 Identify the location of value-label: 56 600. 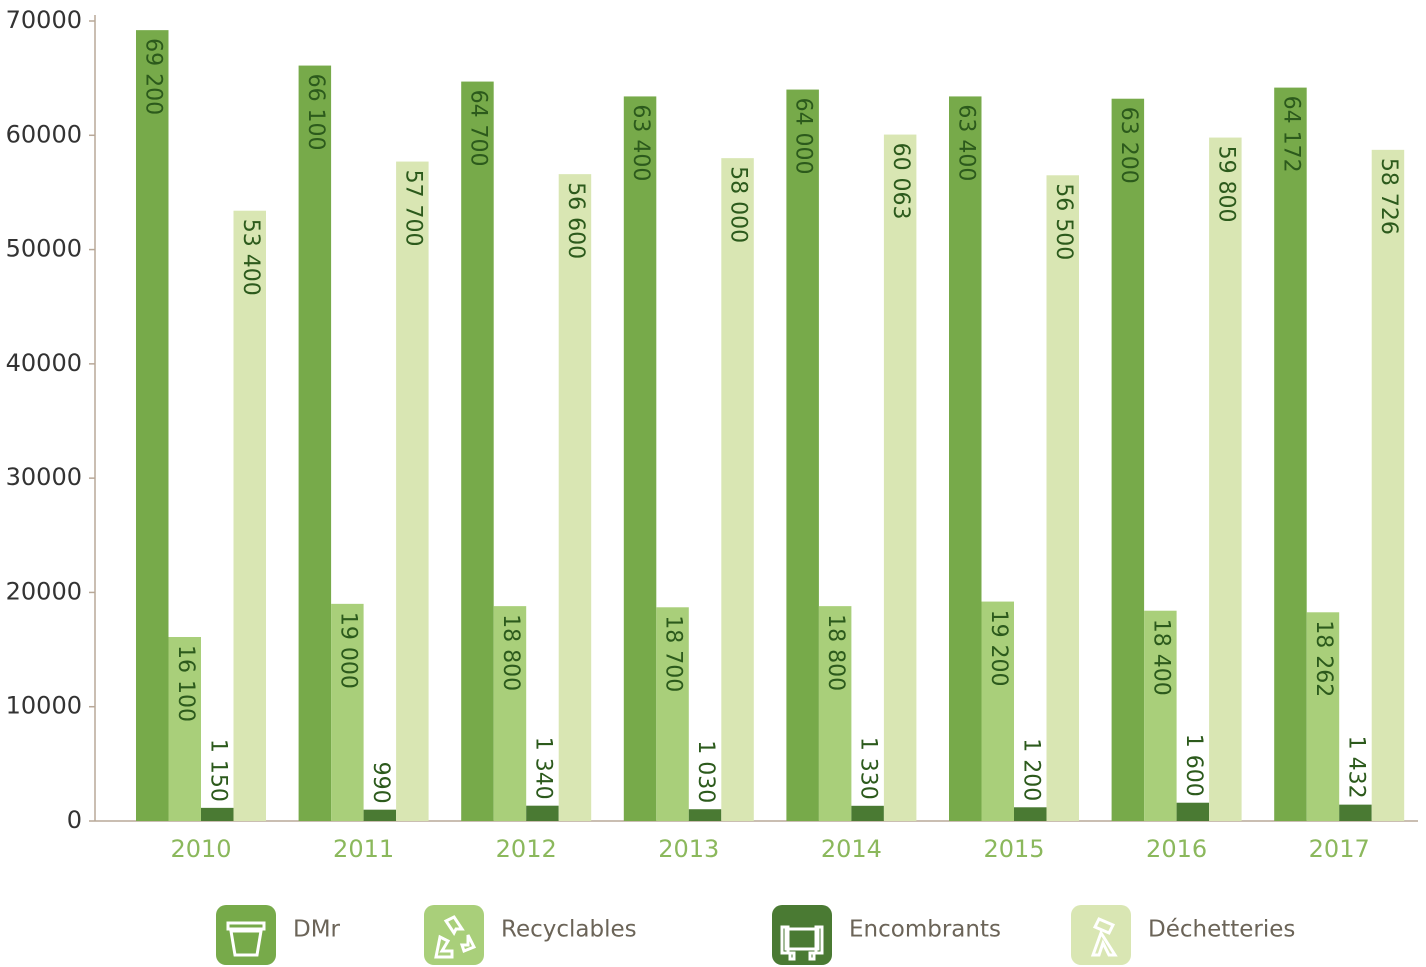
(575, 220).